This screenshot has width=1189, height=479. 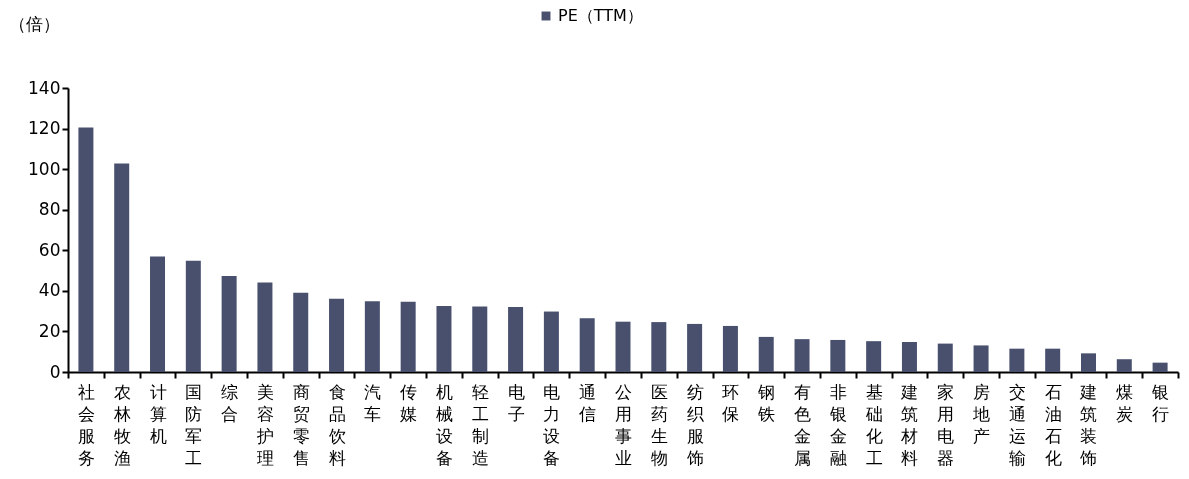 What do you see at coordinates (49, 209) in the screenshot?
I see `y-tick-label: 80` at bounding box center [49, 209].